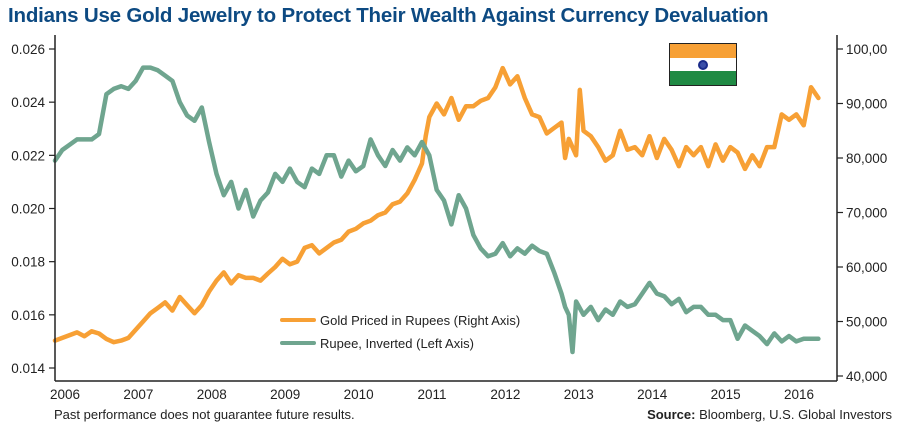 The height and width of the screenshot is (431, 900). What do you see at coordinates (505, 394) in the screenshot?
I see `x-tick-label: 2012` at bounding box center [505, 394].